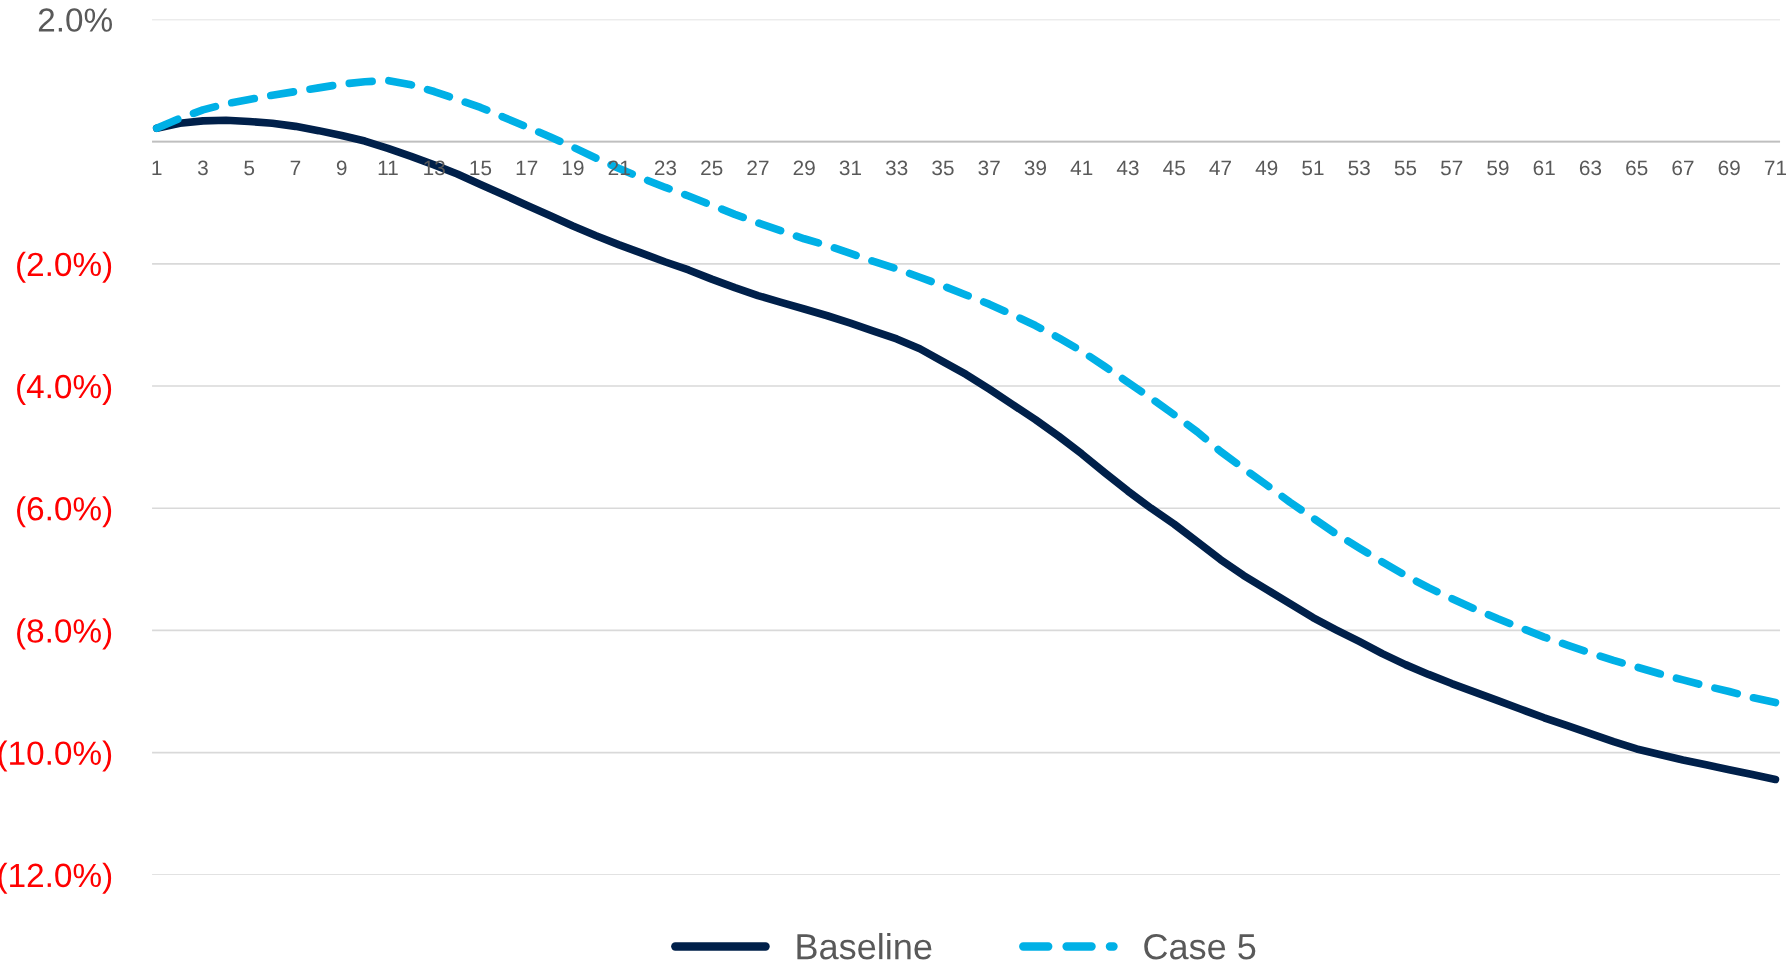  I want to click on x-tick-label: 55, so click(1405, 168).